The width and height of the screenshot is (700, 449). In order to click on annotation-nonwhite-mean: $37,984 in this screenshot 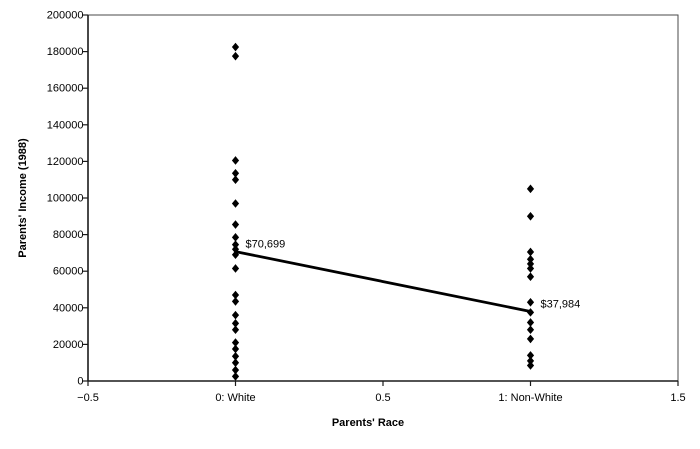, I will do `click(561, 304)`.